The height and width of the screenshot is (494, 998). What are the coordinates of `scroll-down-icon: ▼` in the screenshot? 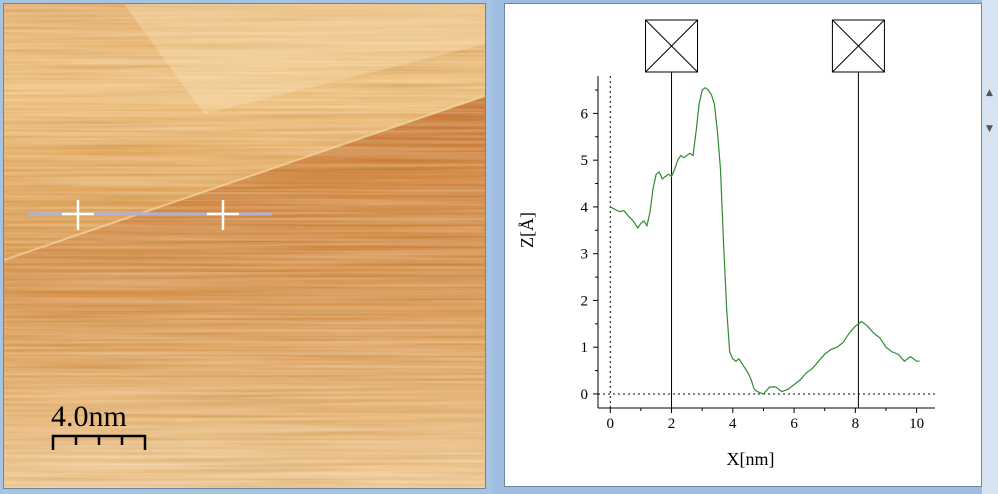 It's located at (989, 129).